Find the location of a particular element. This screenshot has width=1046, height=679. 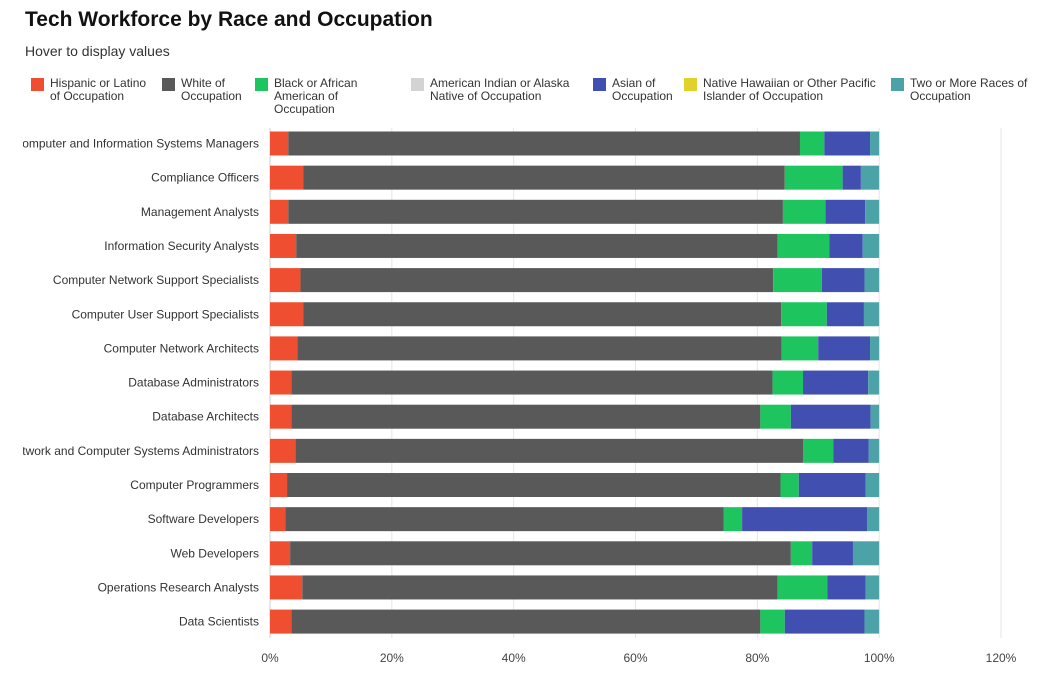

chart-title: Tech Workforce by Race and Occupation is located at coordinates (229, 19).